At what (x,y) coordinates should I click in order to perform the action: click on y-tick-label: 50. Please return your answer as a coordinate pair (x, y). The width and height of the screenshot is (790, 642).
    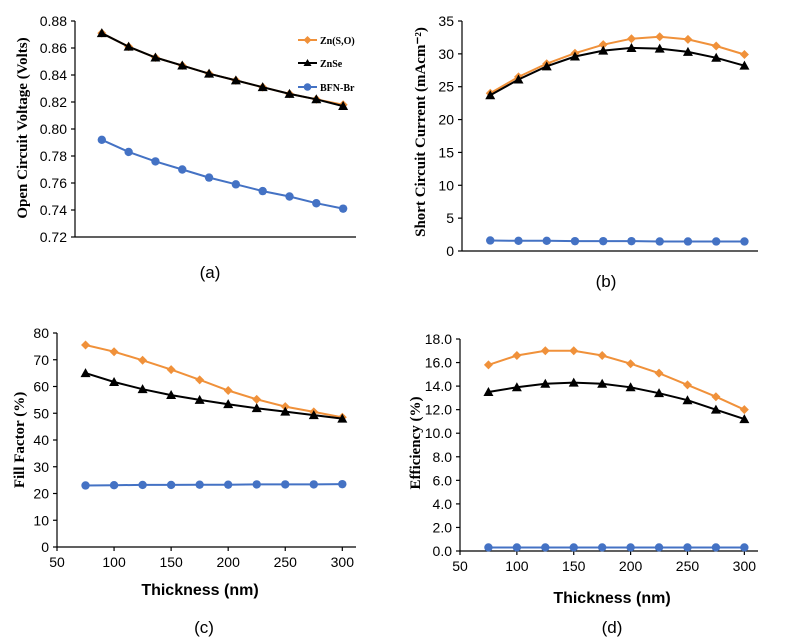
    Looking at the image, I should click on (41, 413).